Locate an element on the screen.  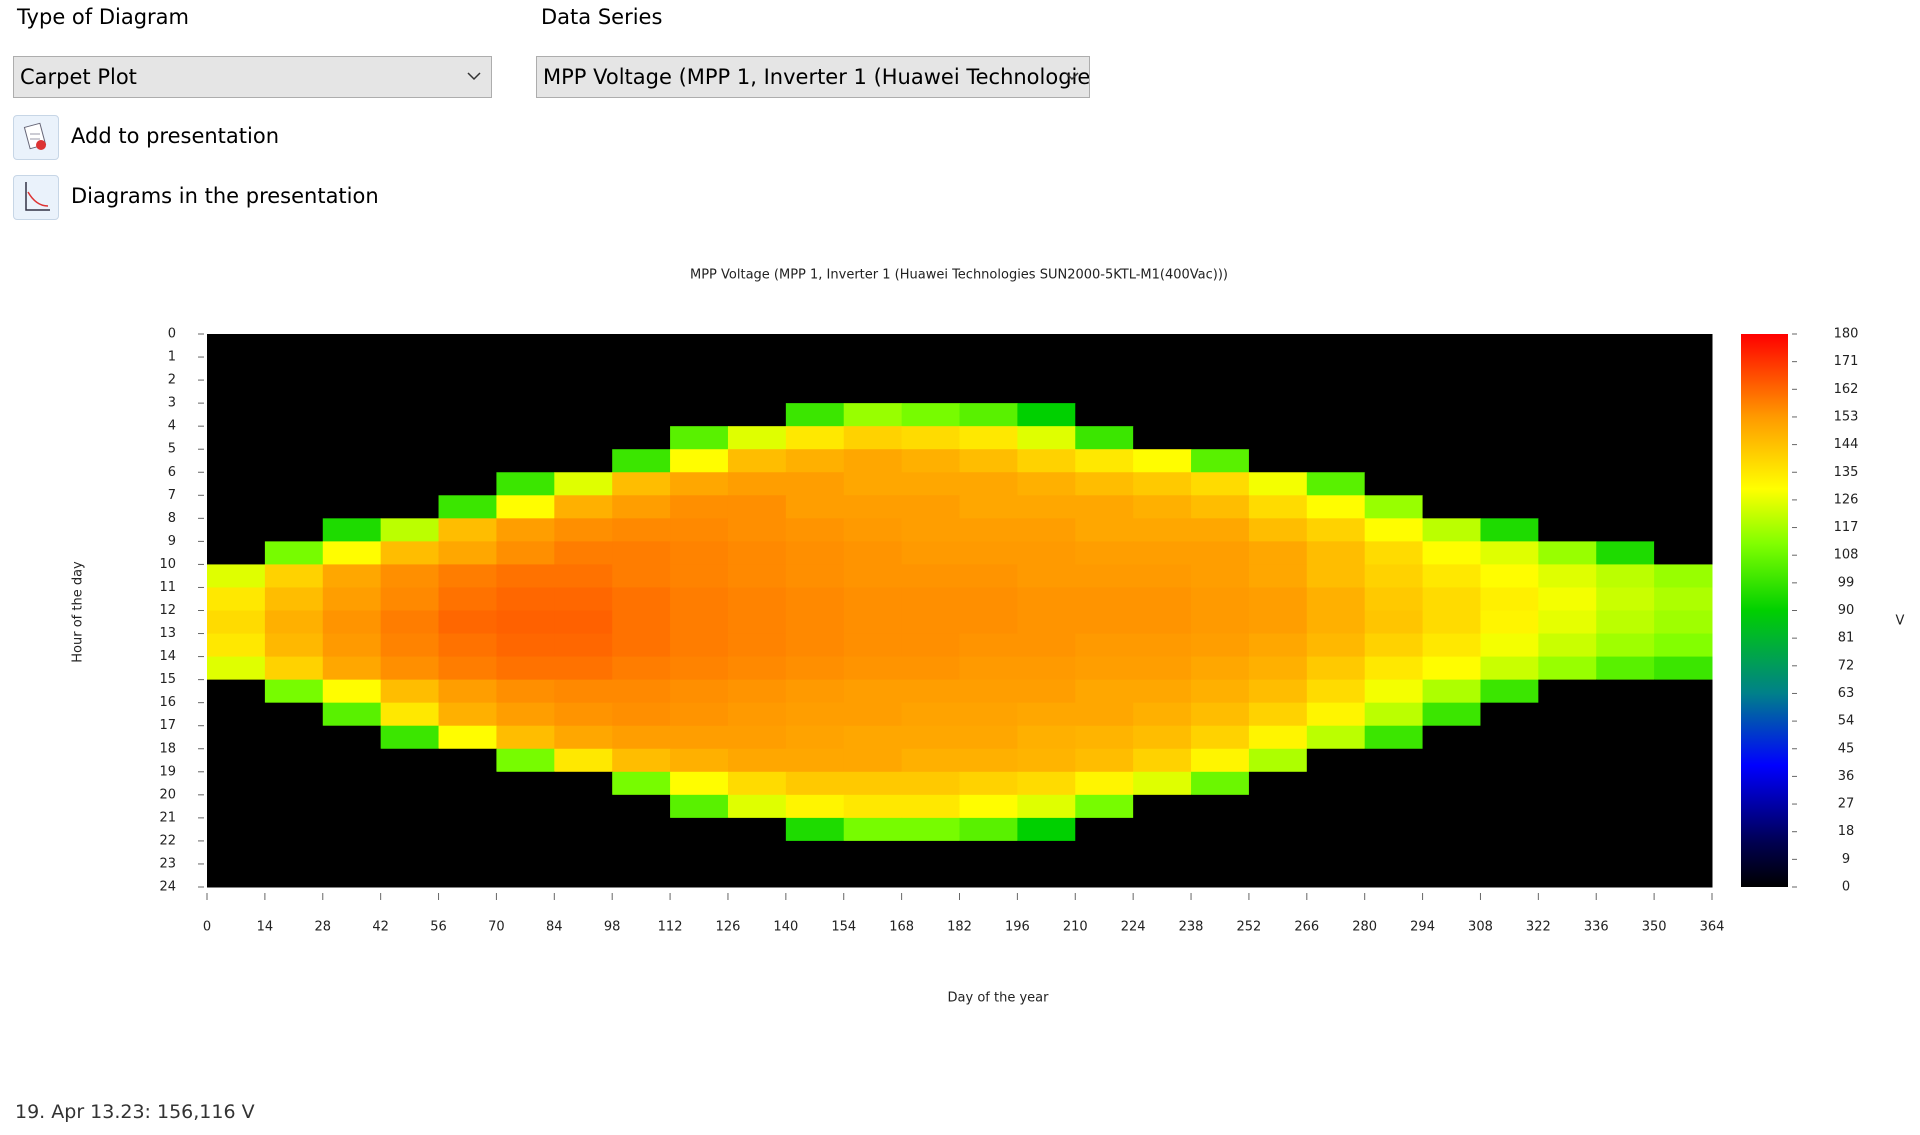
add-icon is located at coordinates (36, 137).